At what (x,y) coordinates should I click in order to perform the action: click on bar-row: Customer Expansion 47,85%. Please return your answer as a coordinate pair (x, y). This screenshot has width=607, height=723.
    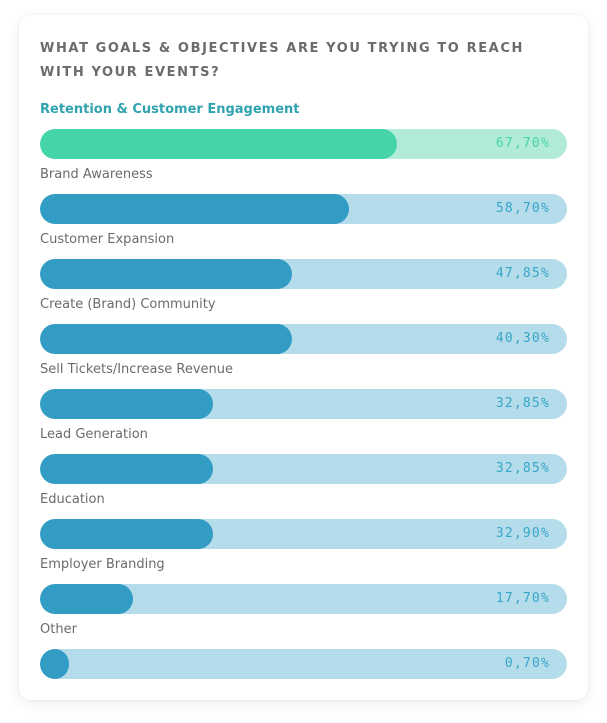
    Looking at the image, I should click on (303, 263).